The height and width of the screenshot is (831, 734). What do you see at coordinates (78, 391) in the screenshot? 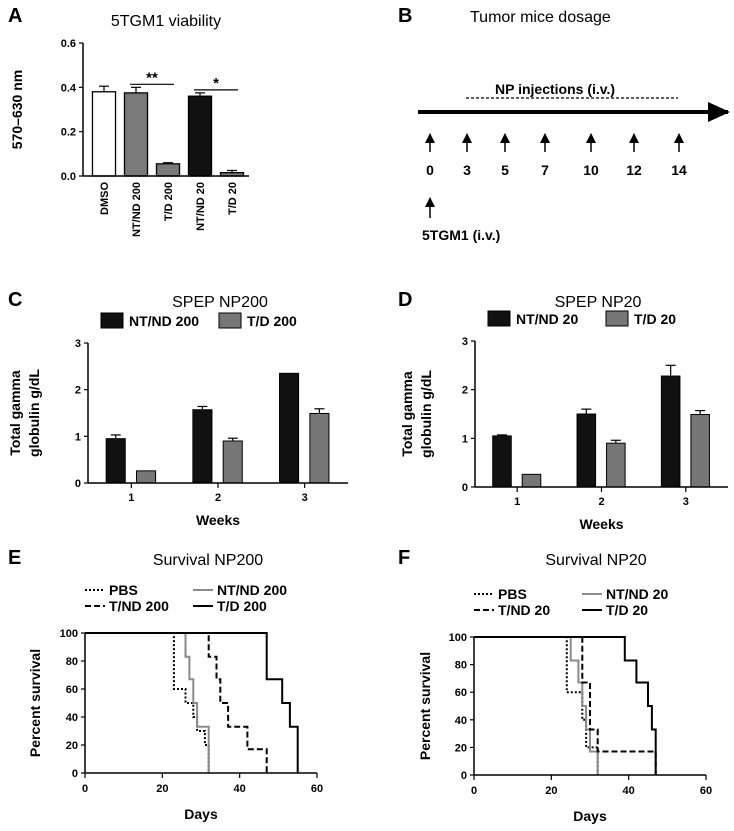
I see `c-y-tick-label: 2` at bounding box center [78, 391].